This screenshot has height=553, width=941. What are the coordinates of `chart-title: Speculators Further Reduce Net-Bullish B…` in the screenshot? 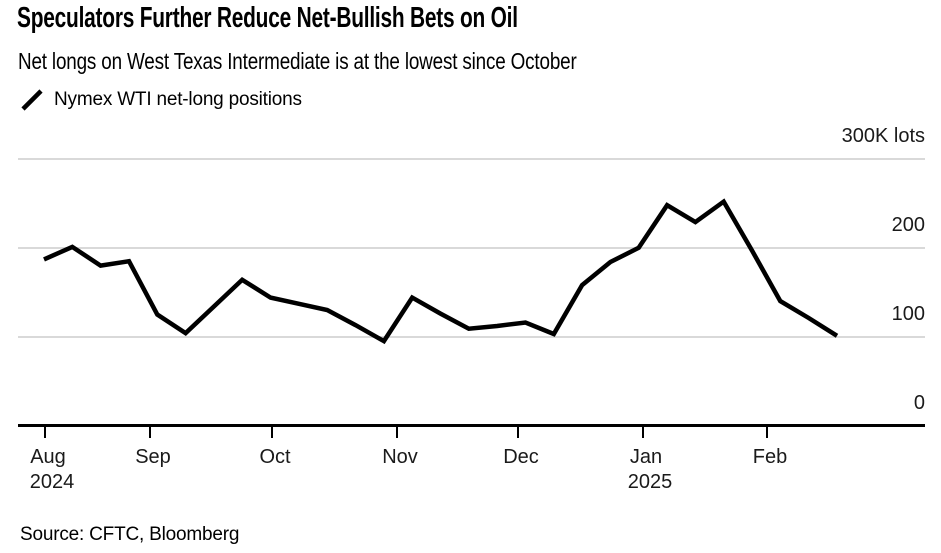 It's located at (267, 18).